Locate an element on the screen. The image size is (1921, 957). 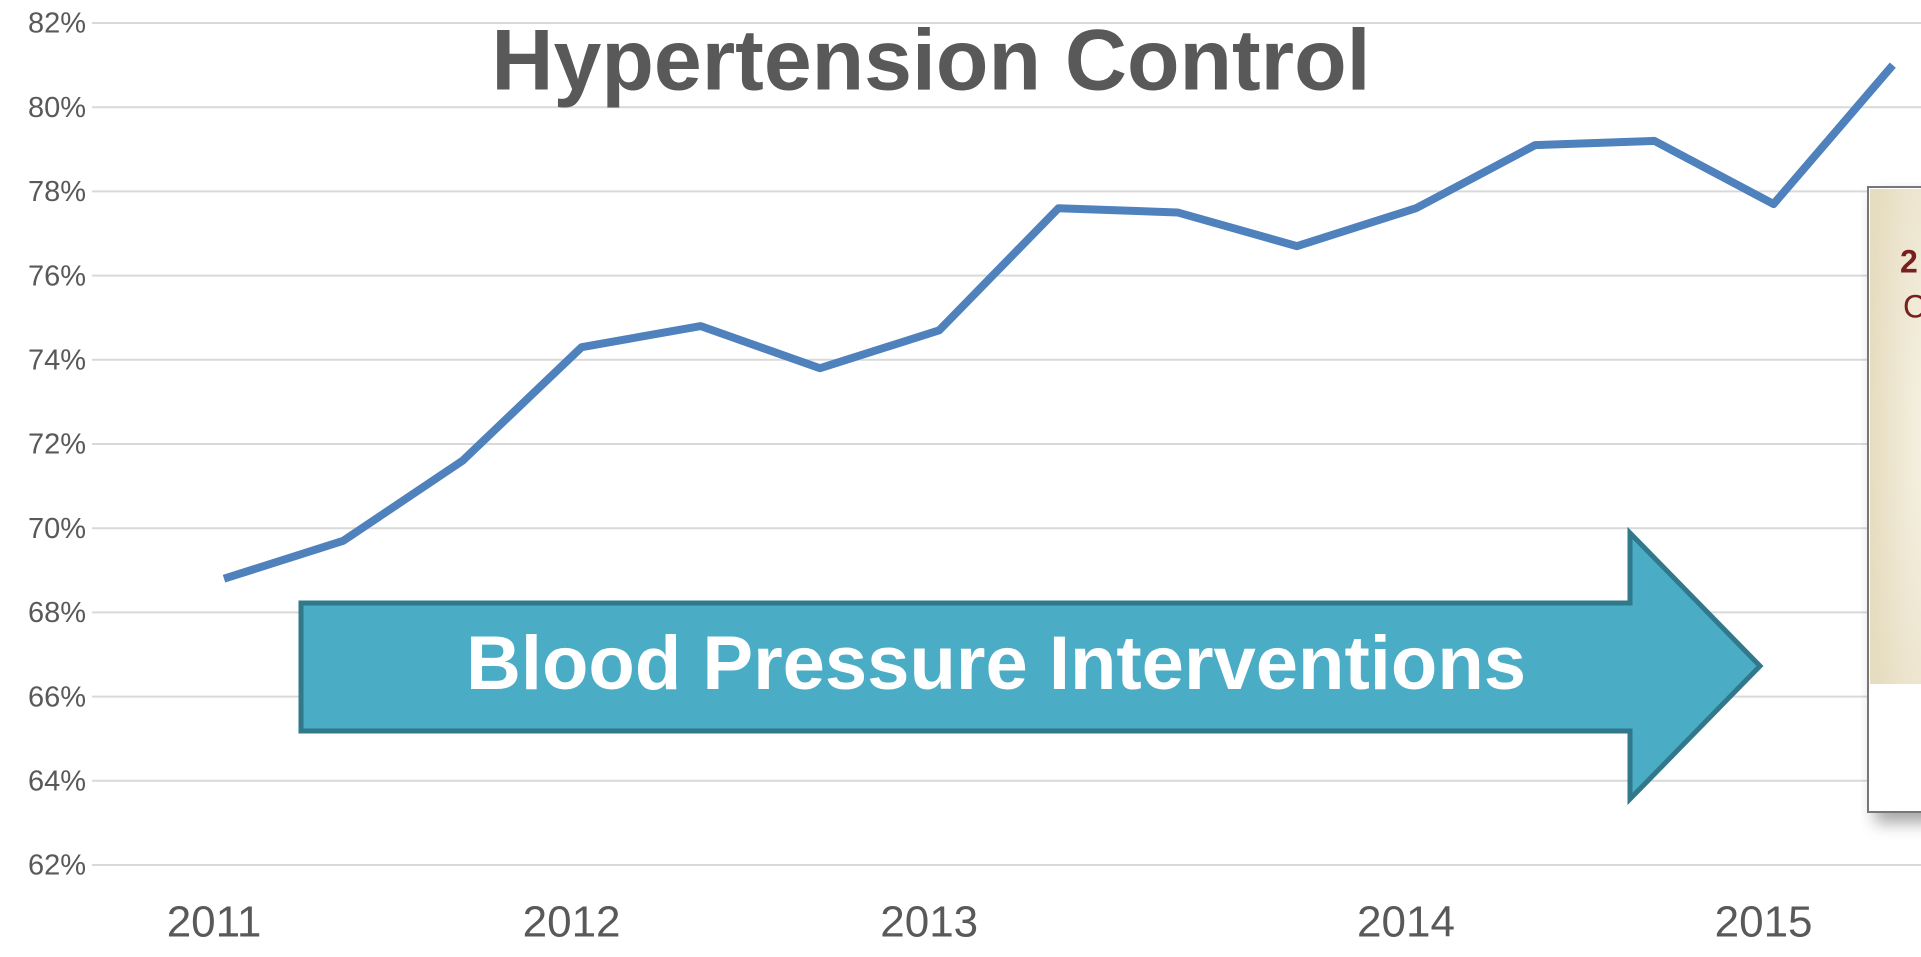
y-tick-label: 78% is located at coordinates (57, 192).